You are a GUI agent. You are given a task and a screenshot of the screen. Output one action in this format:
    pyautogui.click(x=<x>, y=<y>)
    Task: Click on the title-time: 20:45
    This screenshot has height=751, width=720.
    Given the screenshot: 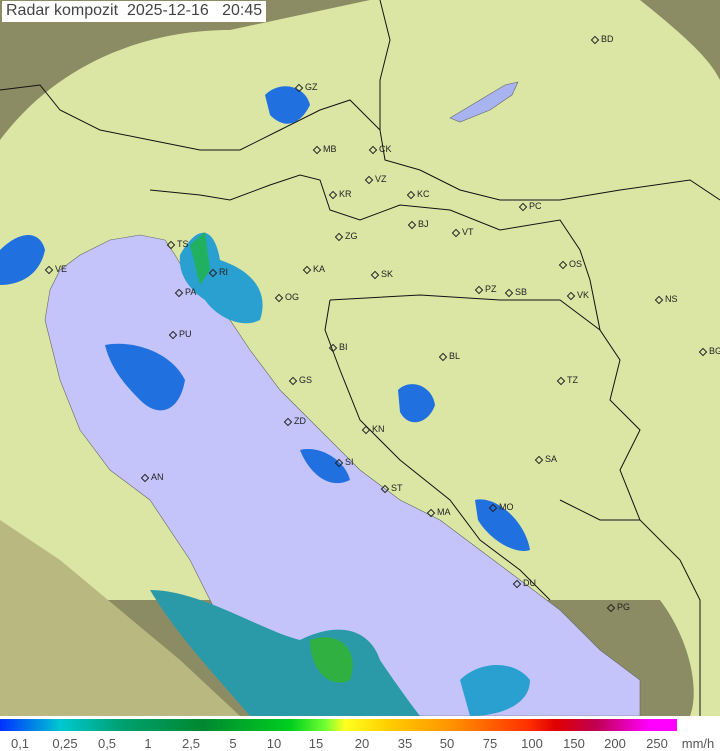 What is the action you would take?
    pyautogui.click(x=242, y=10)
    